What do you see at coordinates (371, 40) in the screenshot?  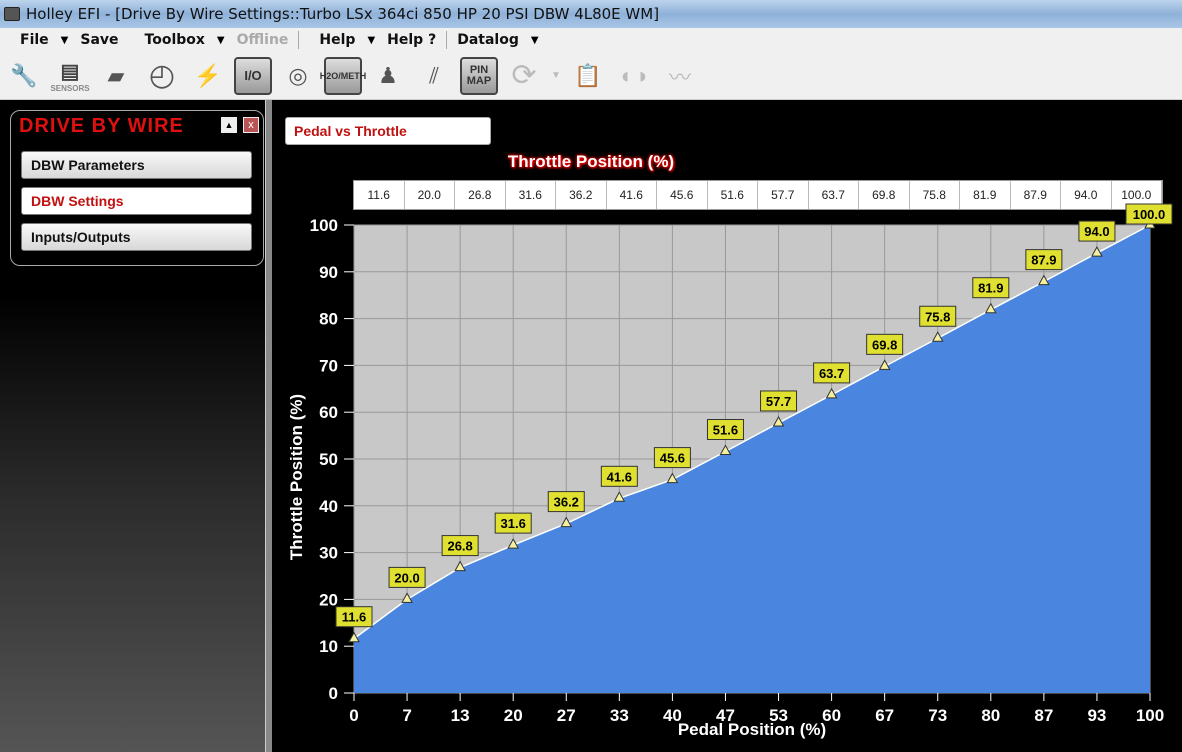 I see `help-dropdown-icon: ▼` at bounding box center [371, 40].